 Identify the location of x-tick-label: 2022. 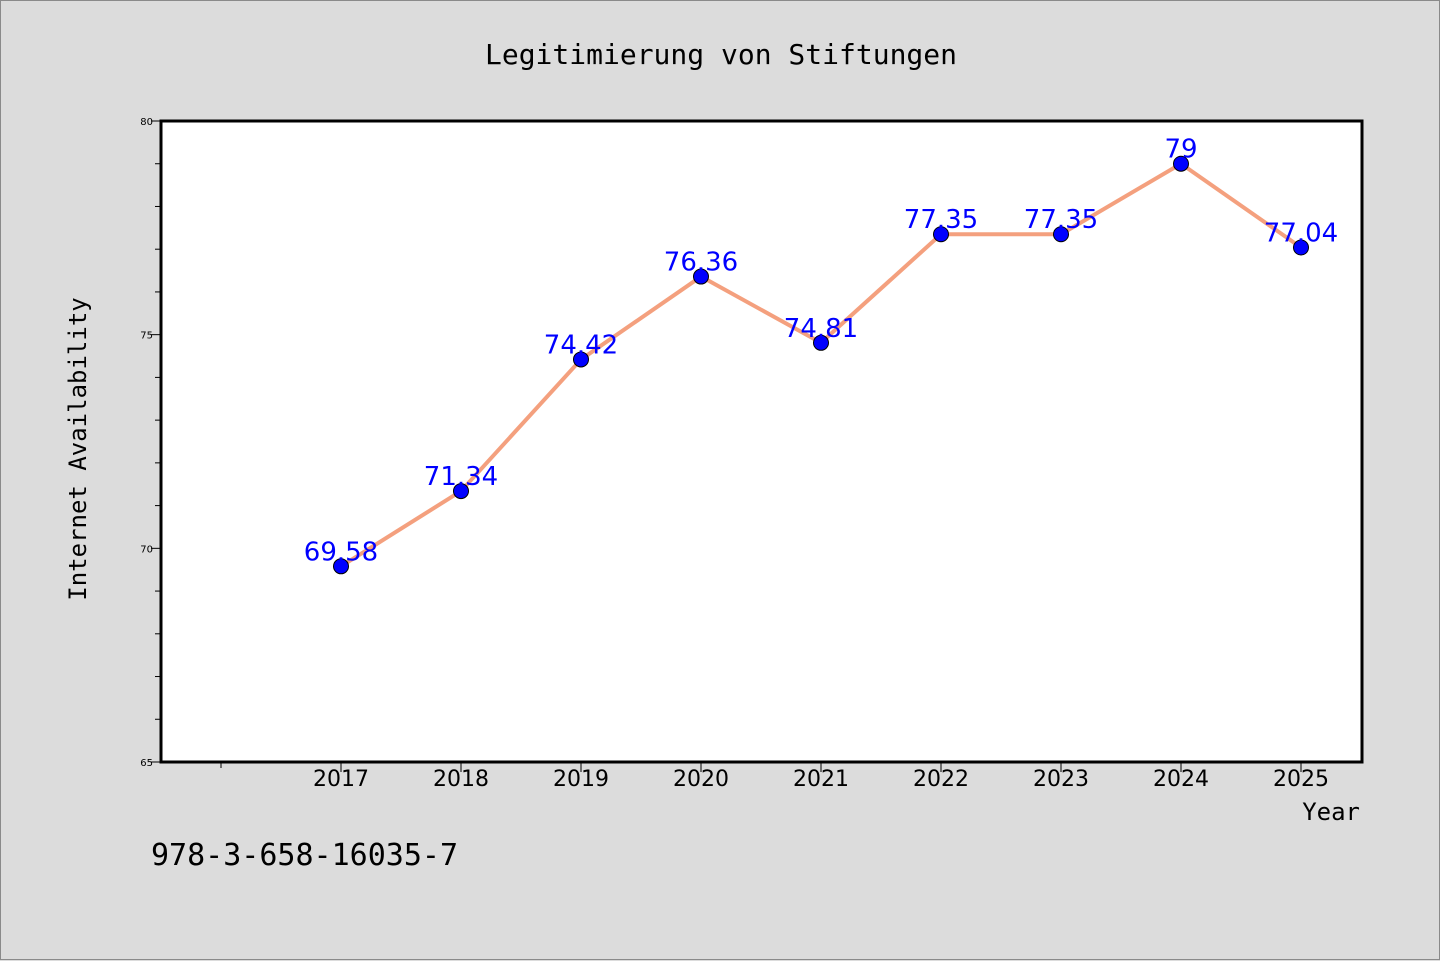
(941, 779).